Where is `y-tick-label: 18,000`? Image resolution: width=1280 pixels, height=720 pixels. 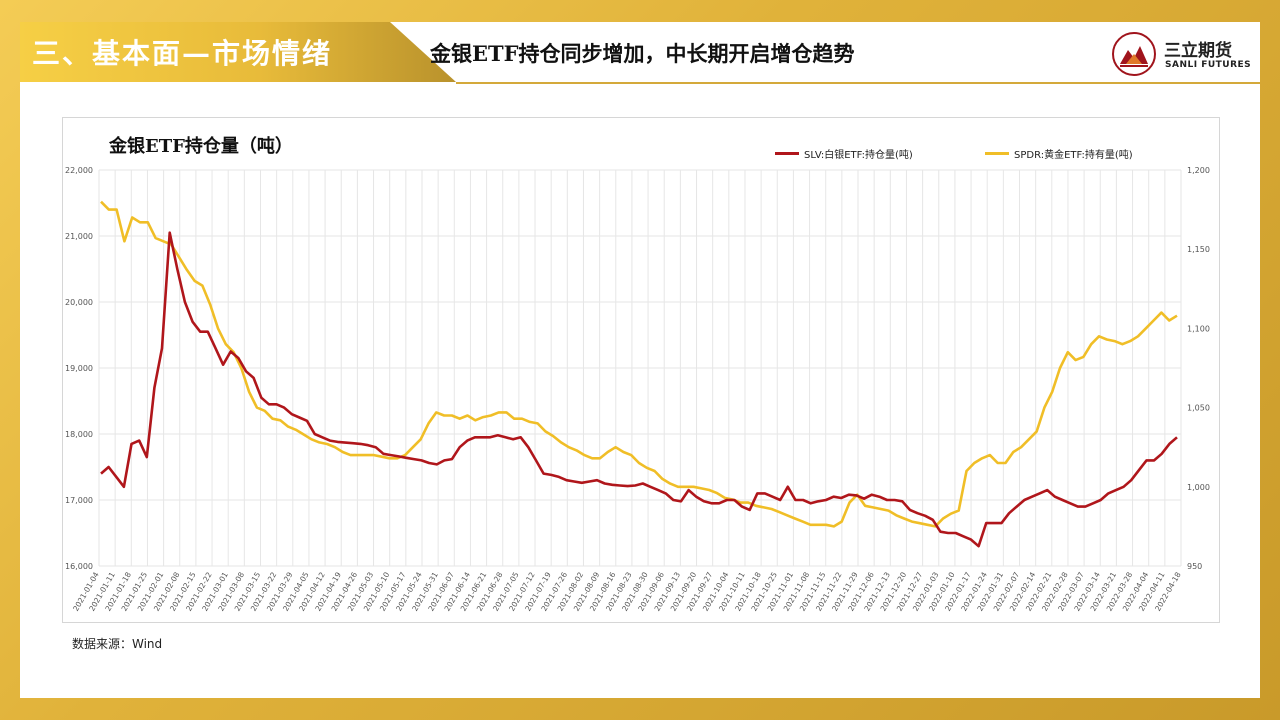 y-tick-label: 18,000 is located at coordinates (79, 434).